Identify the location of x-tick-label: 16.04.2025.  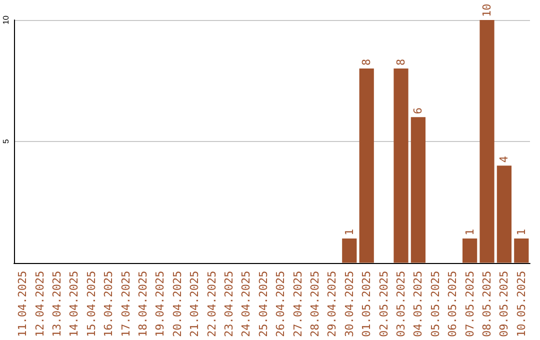
(109, 304).